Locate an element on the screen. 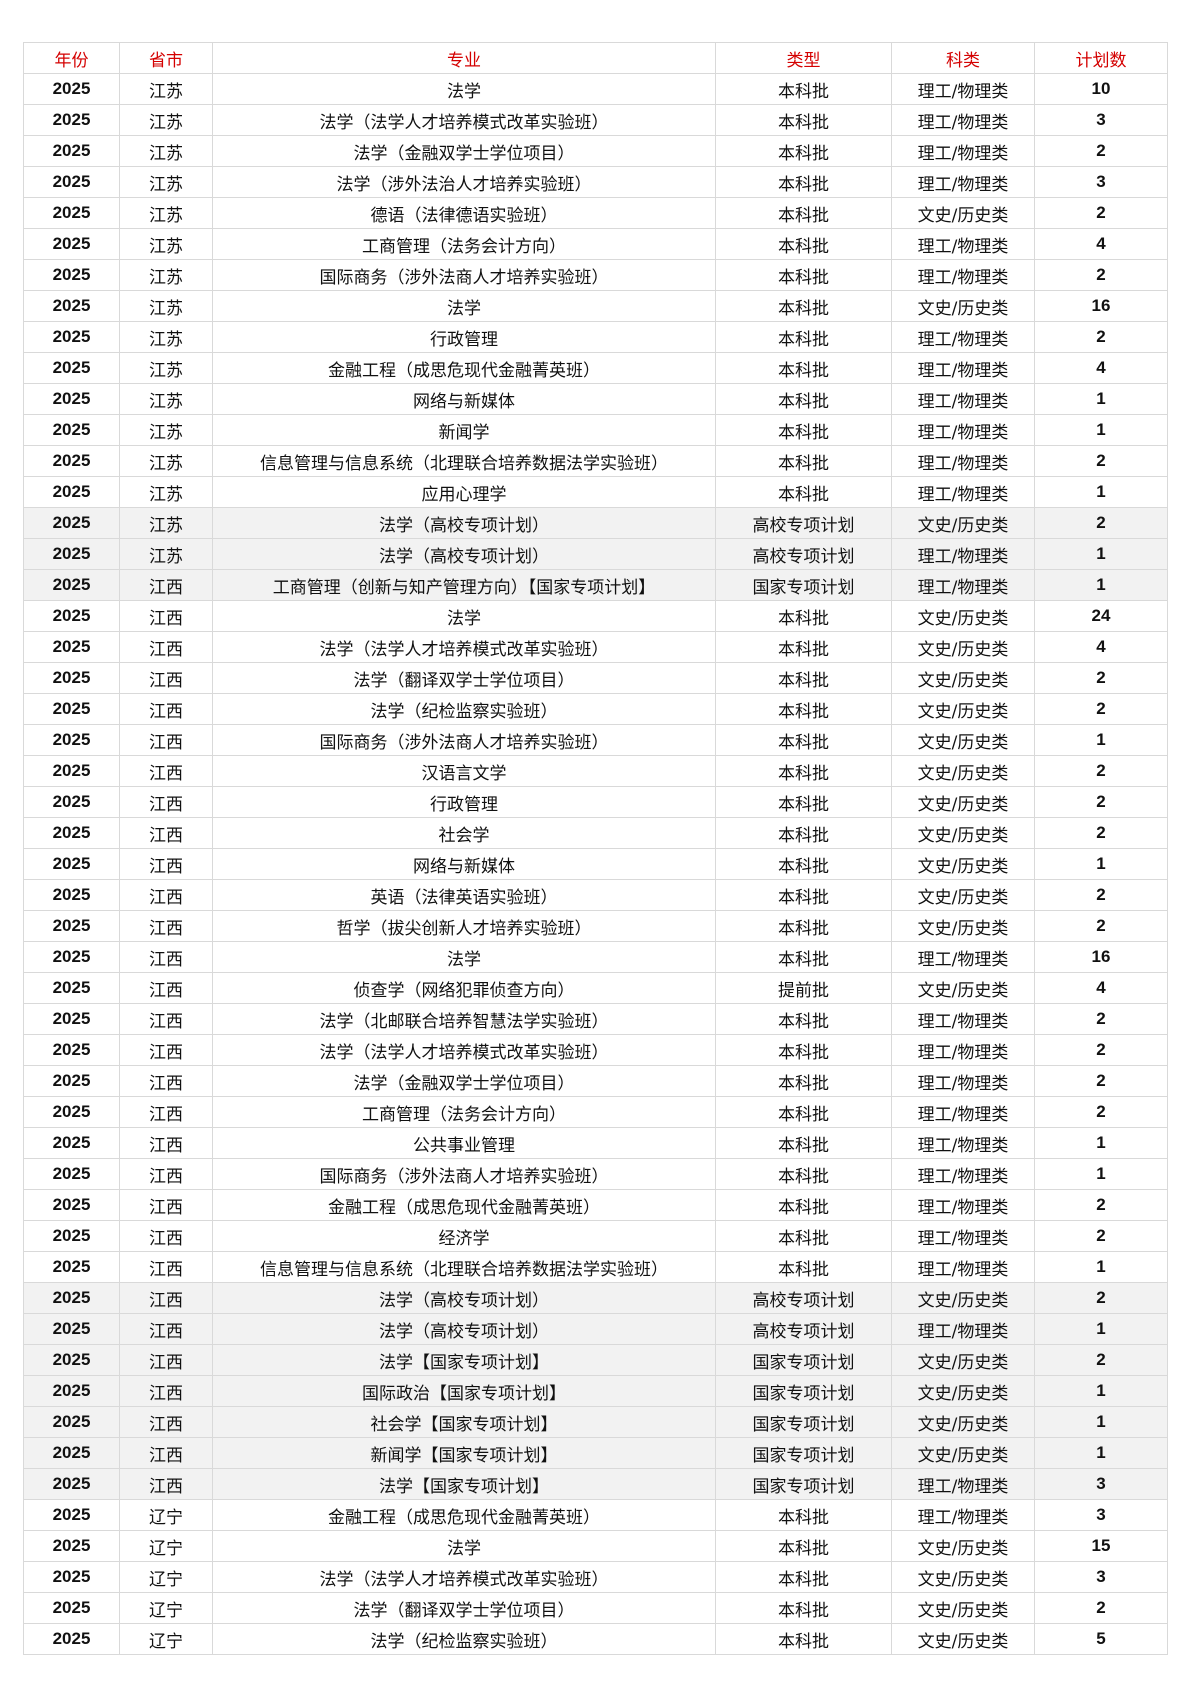 Image resolution: width=1190 pixels, height=1683 pixels. table-row: 2025 江苏 法学 本科批 理工/物理类 10 is located at coordinates (595, 89).